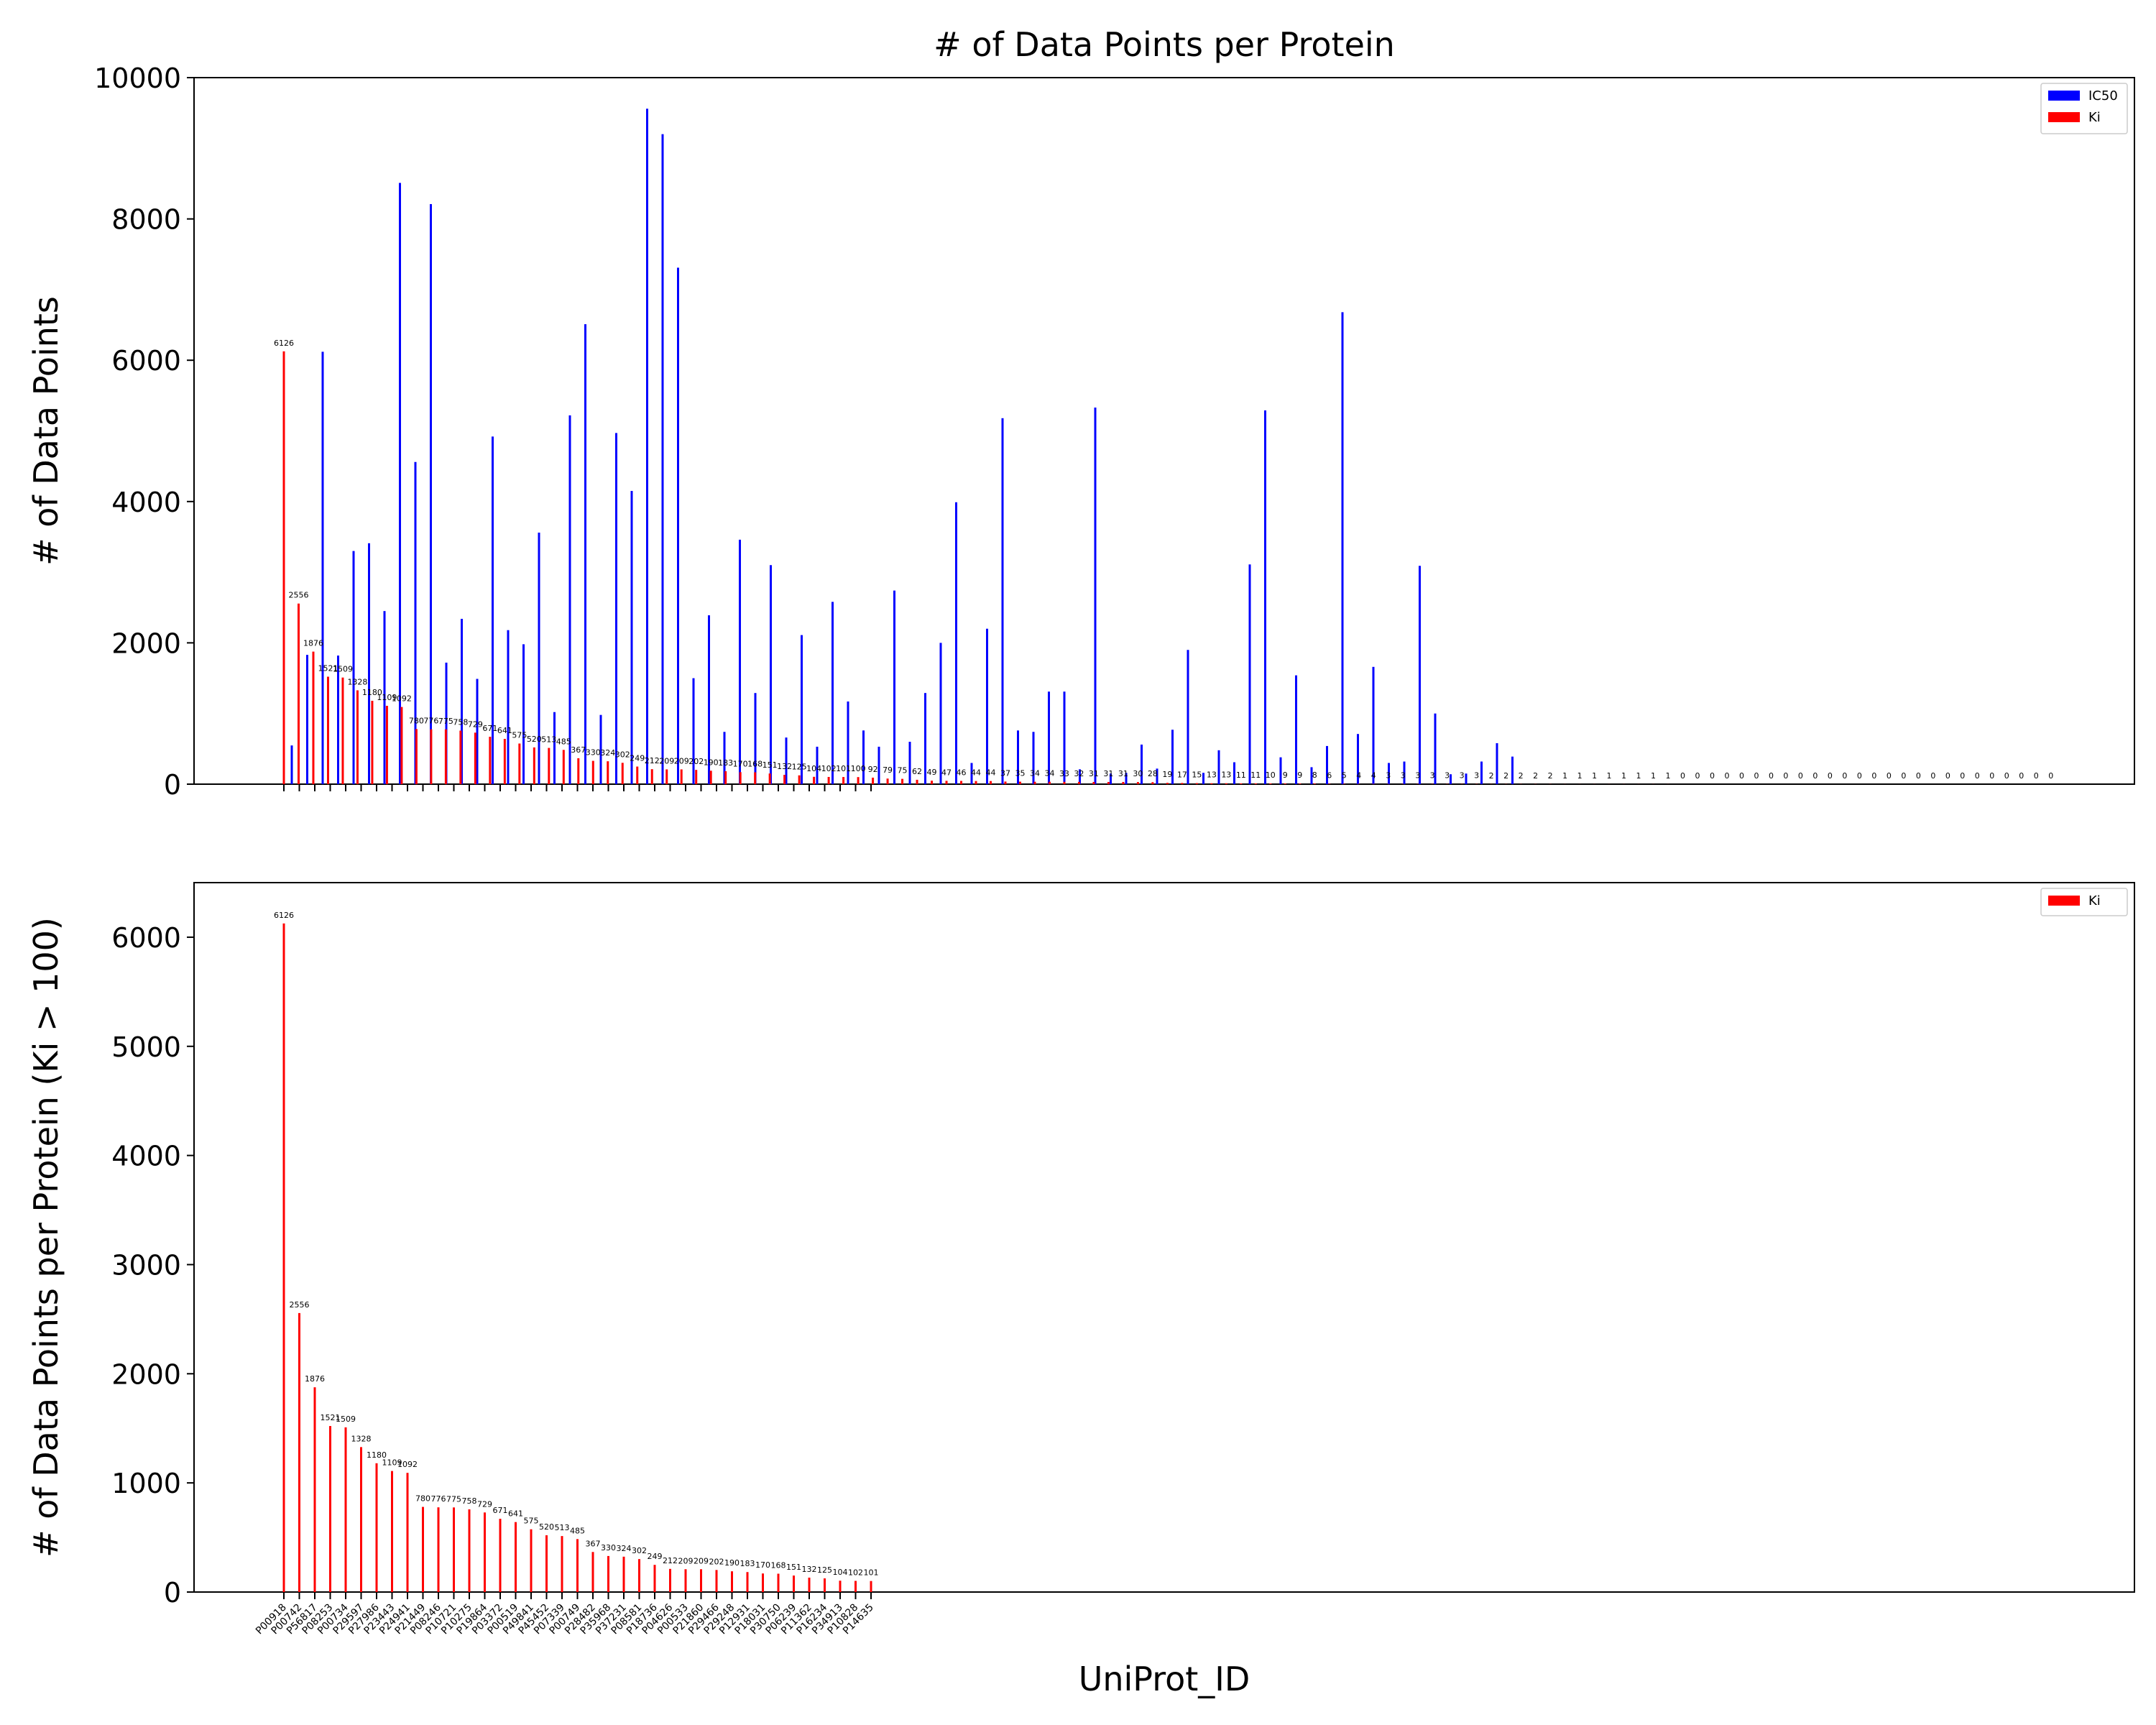 This screenshot has width=2156, height=1725. I want to click on data-label: 151, so click(794, 1567).